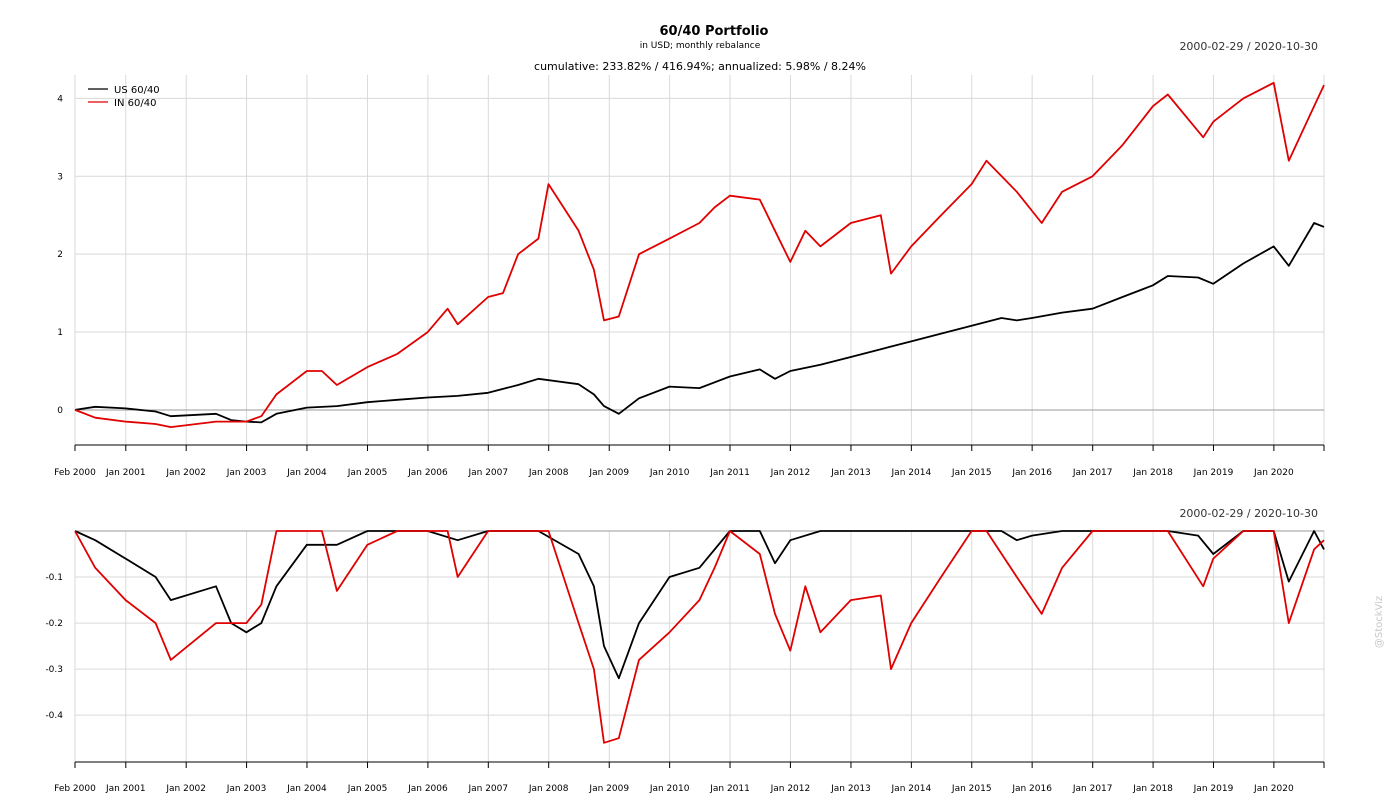 The image size is (1400, 800). I want to click on y-tick-label: 0, so click(60, 411).